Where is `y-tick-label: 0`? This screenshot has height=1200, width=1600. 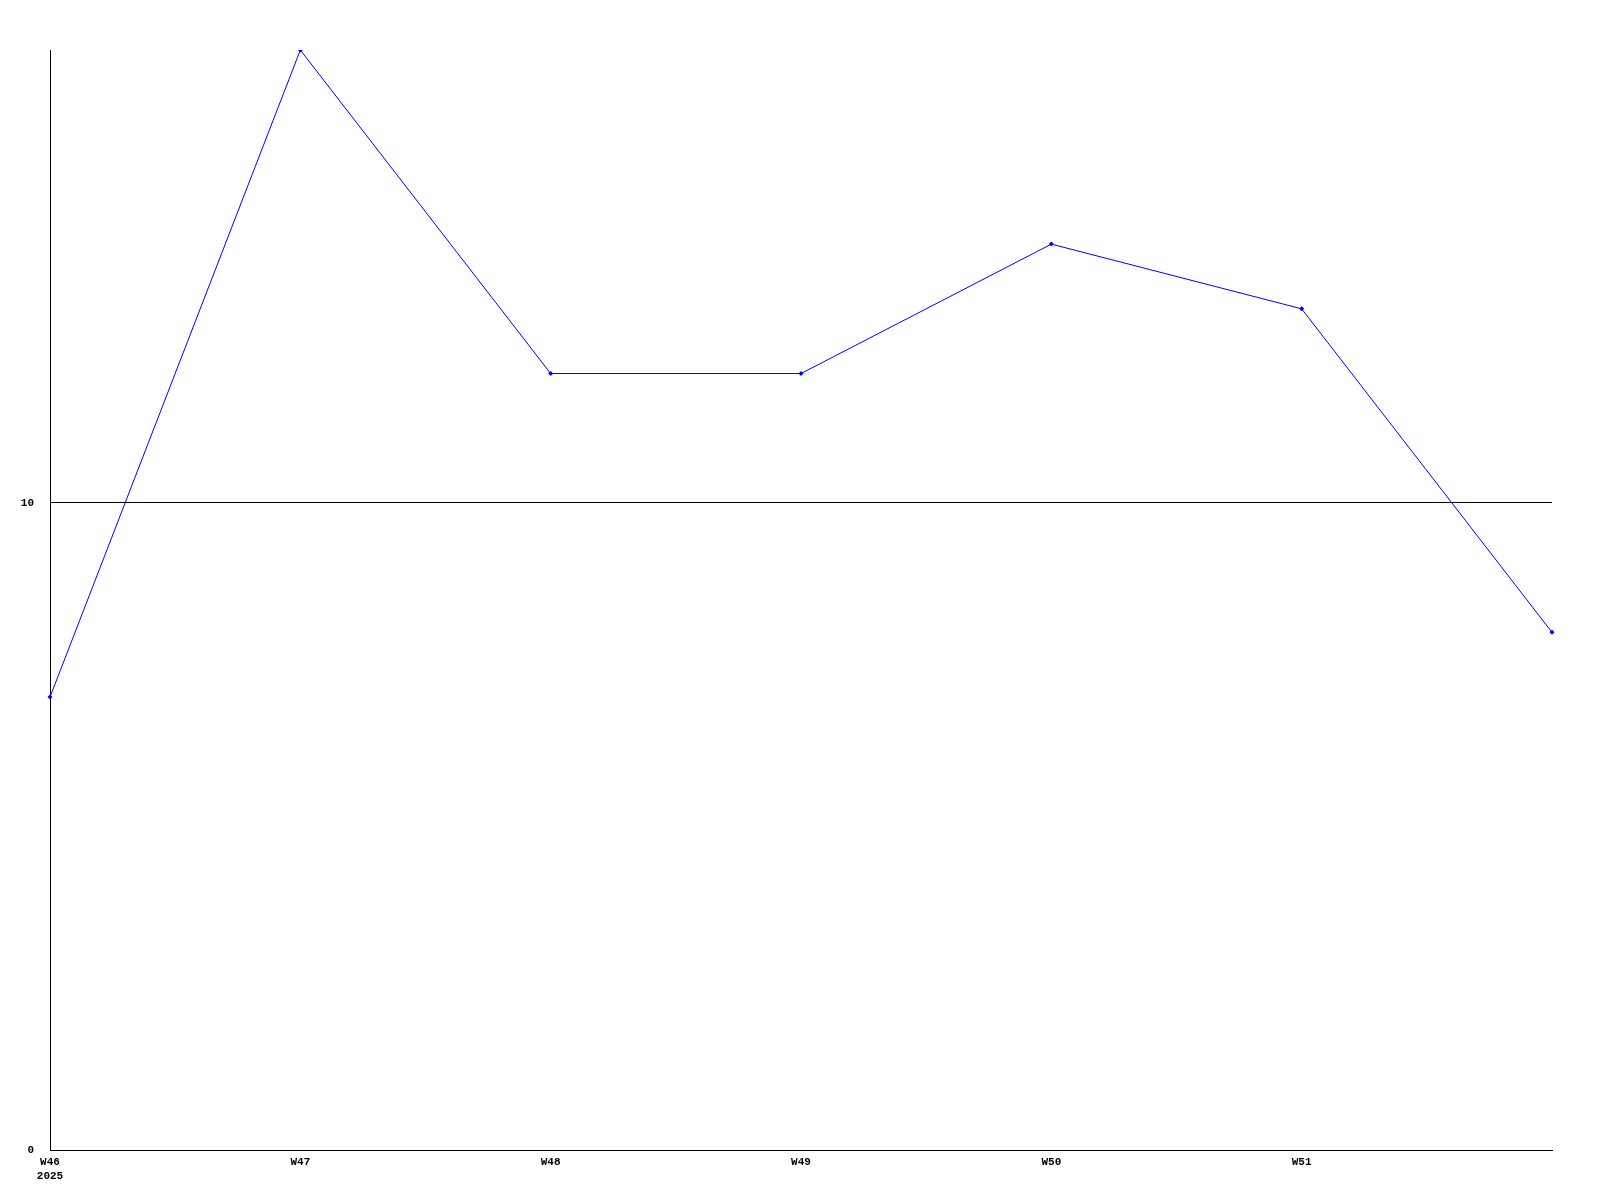
y-tick-label: 0 is located at coordinates (30, 1149).